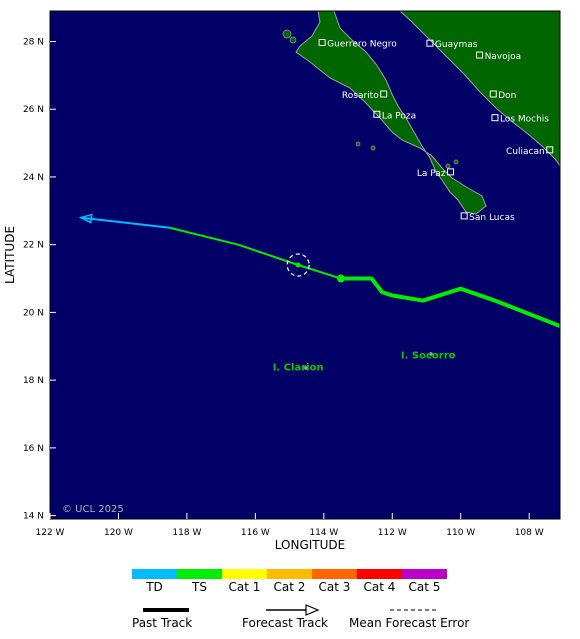  What do you see at coordinates (33, 313) in the screenshot?
I see `y-tick-label: 20 N` at bounding box center [33, 313].